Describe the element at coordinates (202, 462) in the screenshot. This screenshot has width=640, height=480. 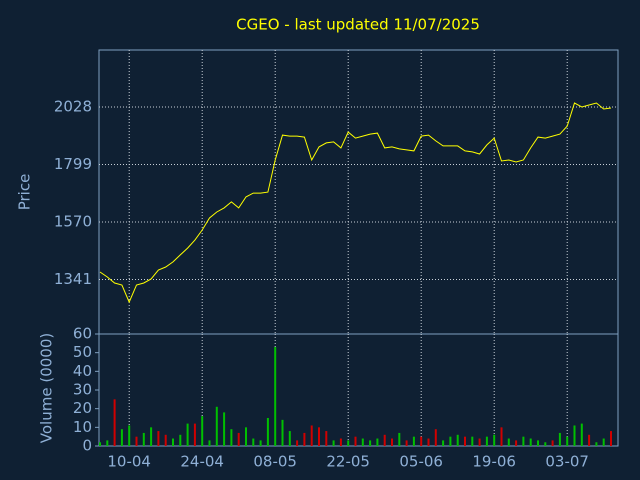
I see `x-tick-label: 24-04` at that location.